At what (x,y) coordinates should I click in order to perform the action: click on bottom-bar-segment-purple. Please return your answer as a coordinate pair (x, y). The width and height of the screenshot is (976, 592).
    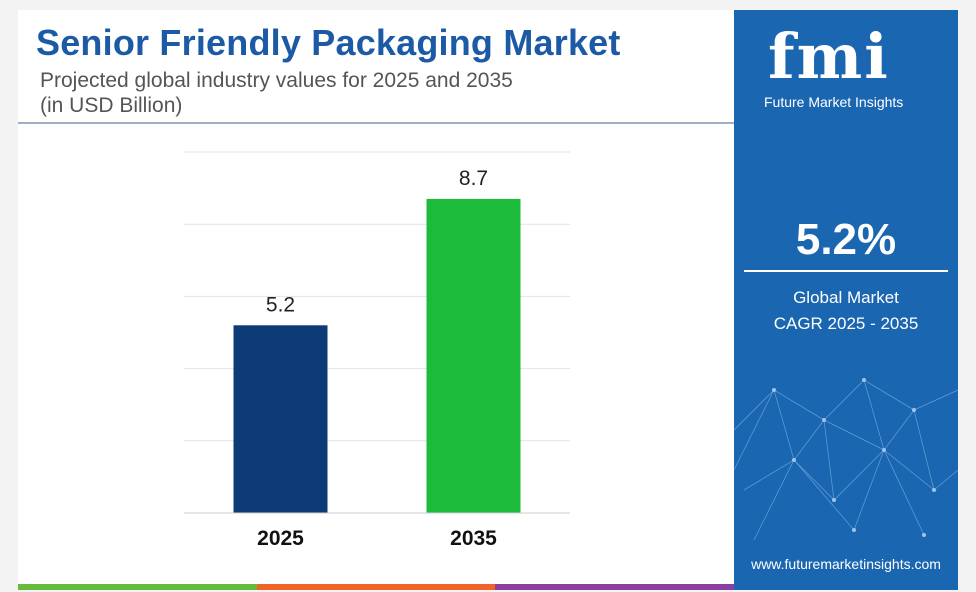
    Looking at the image, I should click on (615, 587).